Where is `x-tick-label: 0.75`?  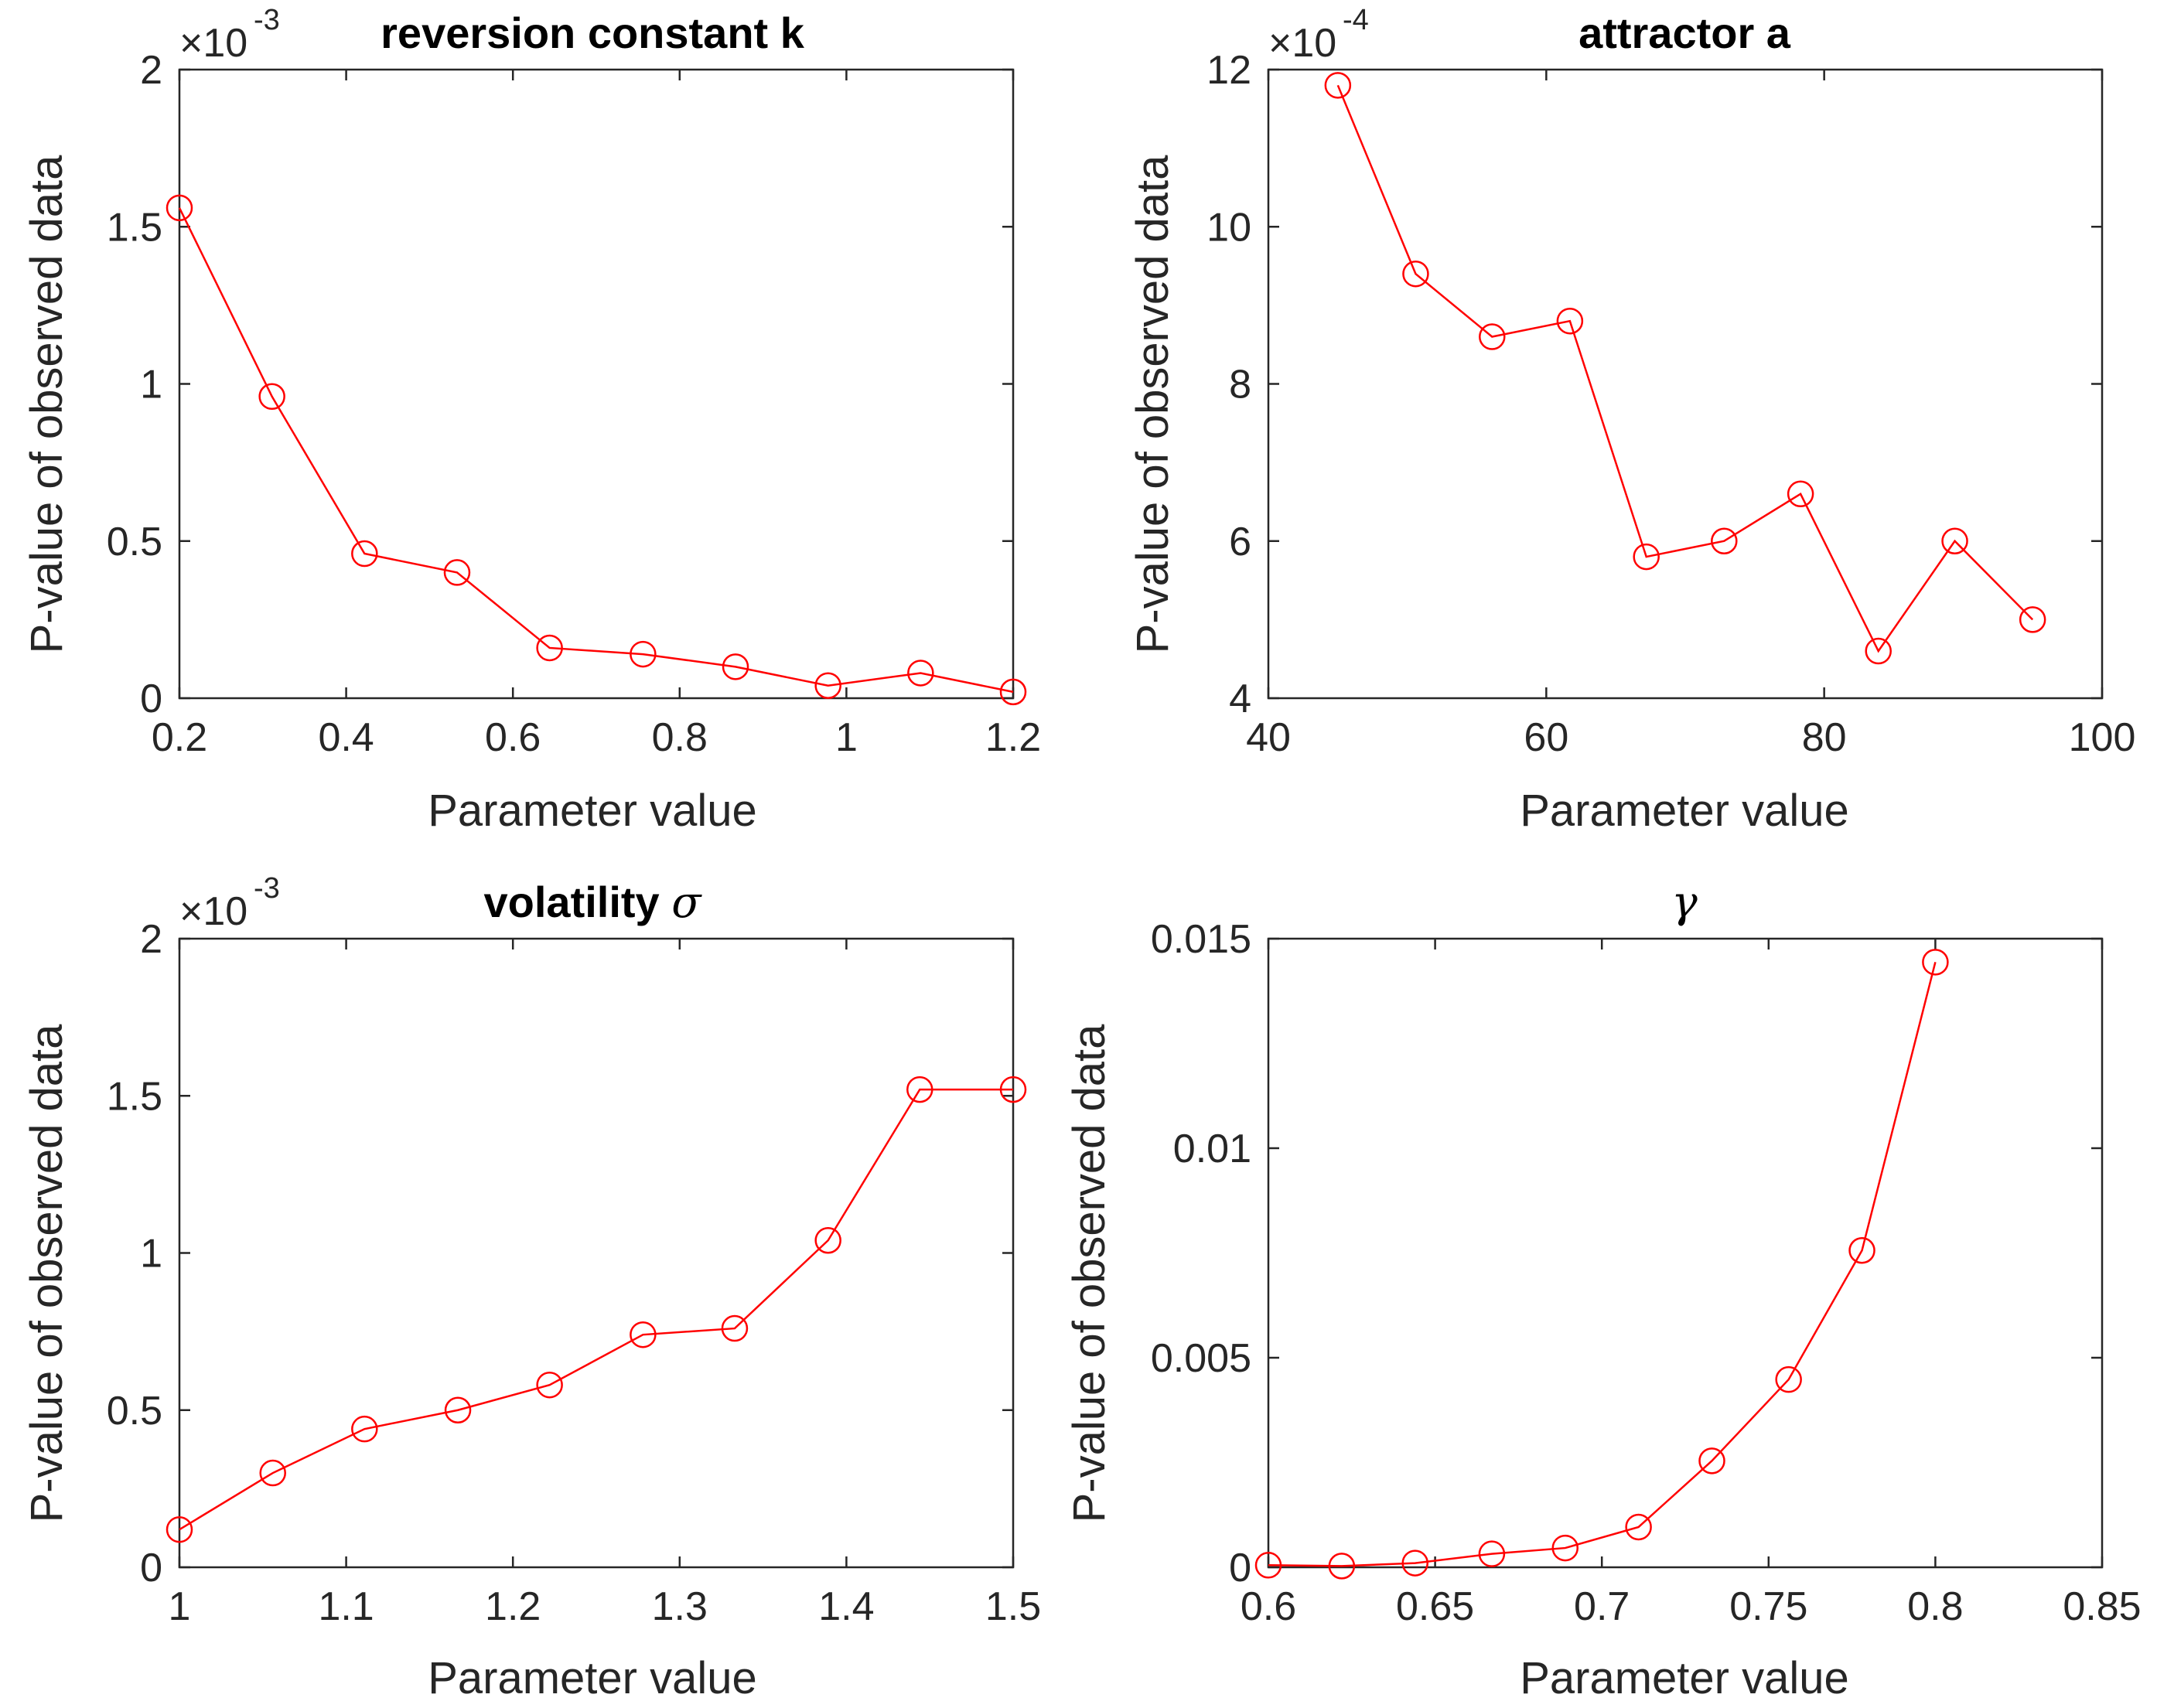
x-tick-label: 0.75 is located at coordinates (1768, 1606).